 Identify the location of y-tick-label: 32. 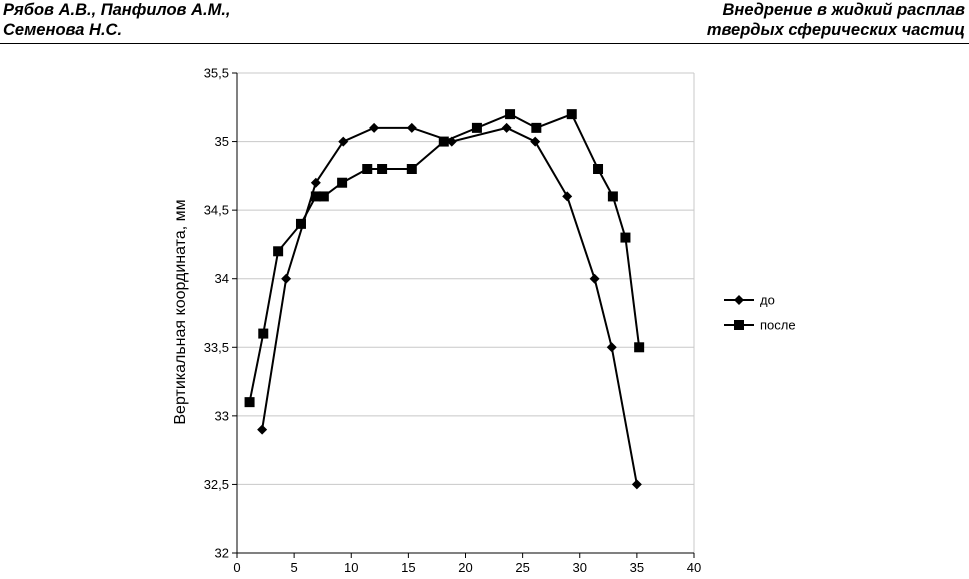
(222, 553).